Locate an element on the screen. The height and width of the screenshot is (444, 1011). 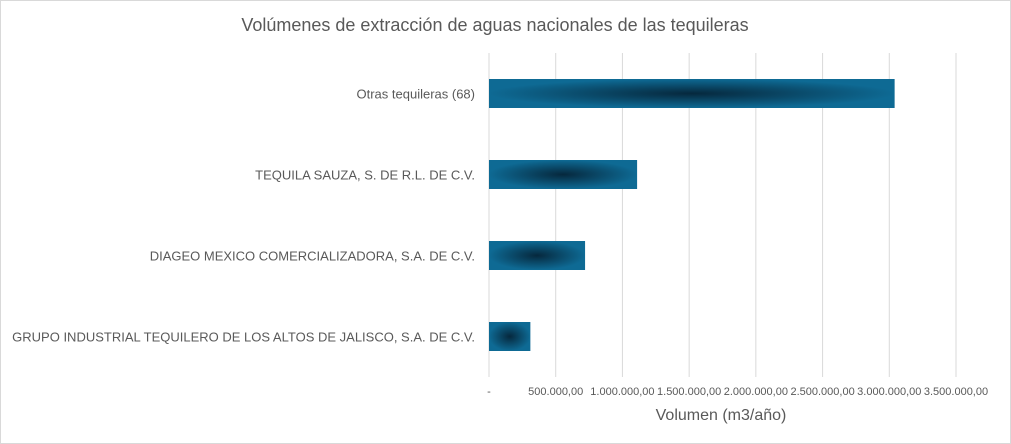
x-tick-label: 3.000.000,00 is located at coordinates (889, 392).